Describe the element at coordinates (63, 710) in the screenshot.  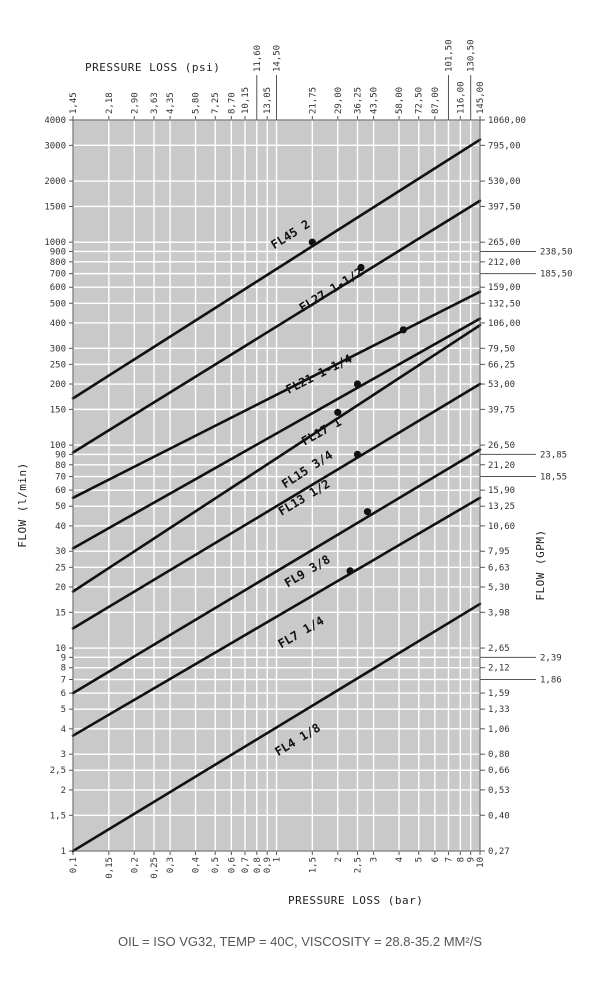
I see `y-tick-label: 5` at that location.